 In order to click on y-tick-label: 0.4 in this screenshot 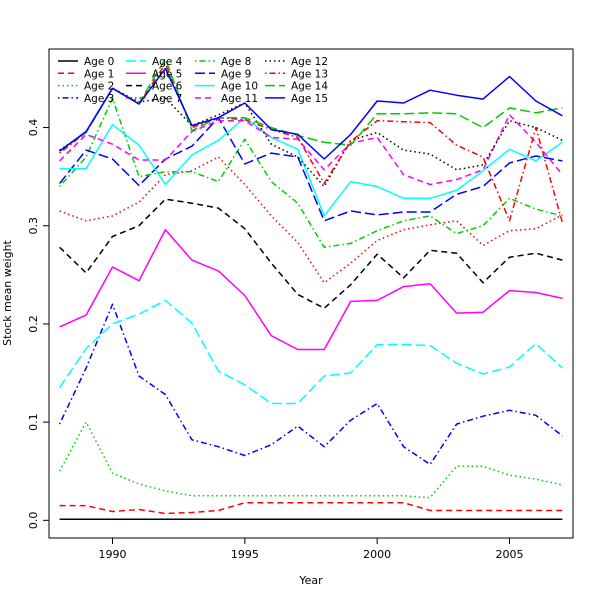, I will do `click(33, 128)`.